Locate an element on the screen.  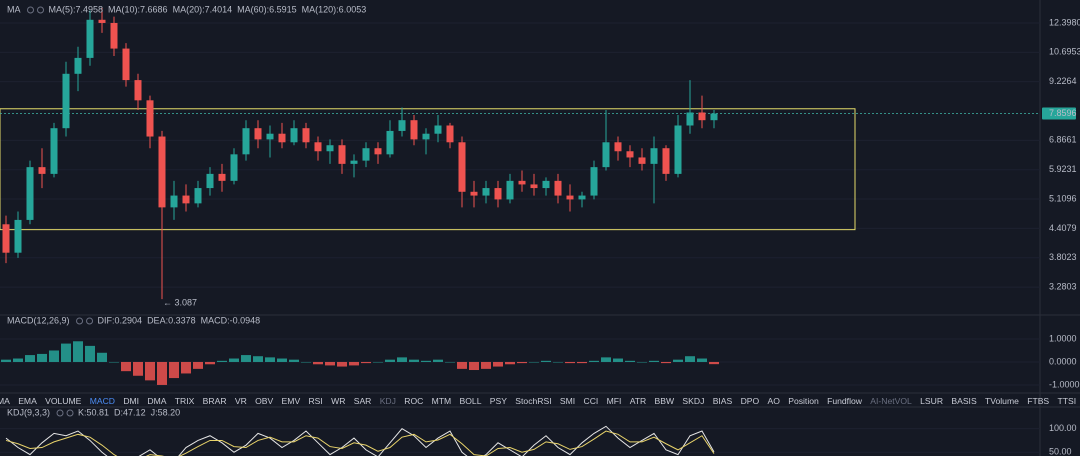
indicator-tab: VOLUME is located at coordinates (63, 401).